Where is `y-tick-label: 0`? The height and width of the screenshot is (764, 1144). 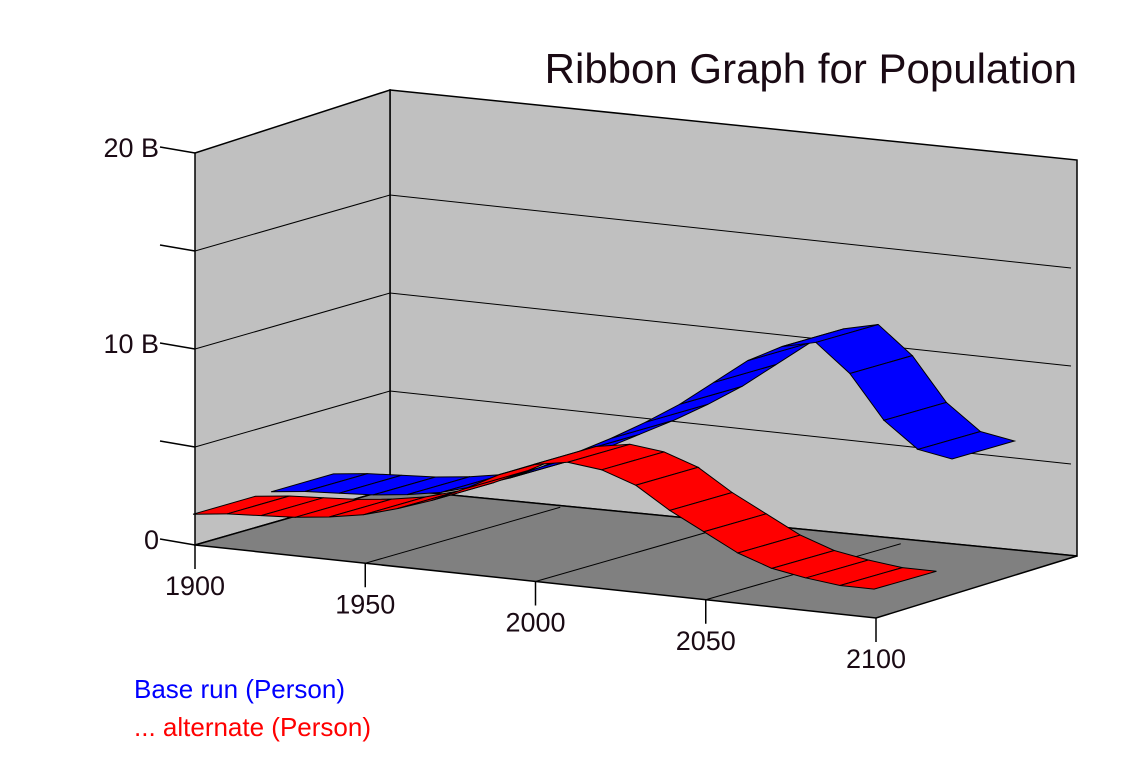 y-tick-label: 0 is located at coordinates (151, 540).